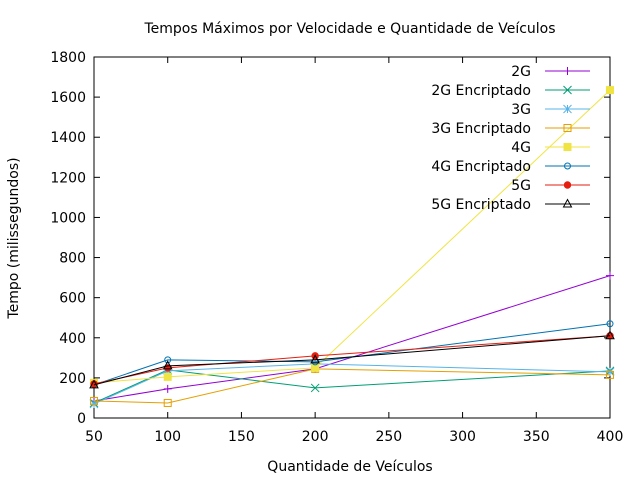  I want to click on x-tick-label: 300, so click(462, 437).